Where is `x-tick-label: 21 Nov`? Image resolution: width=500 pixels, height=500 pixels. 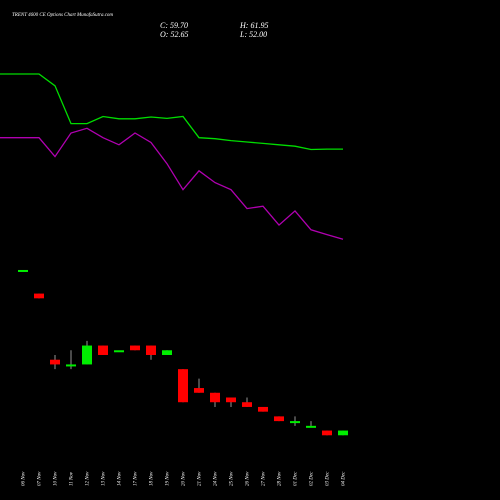 x-tick-label: 21 Nov is located at coordinates (200, 478).